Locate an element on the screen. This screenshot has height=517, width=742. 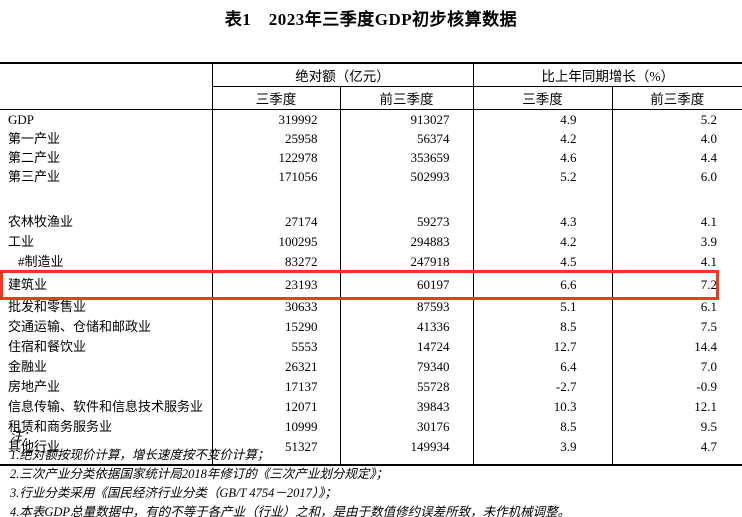
value-cell: 7.2 is located at coordinates (708, 284).